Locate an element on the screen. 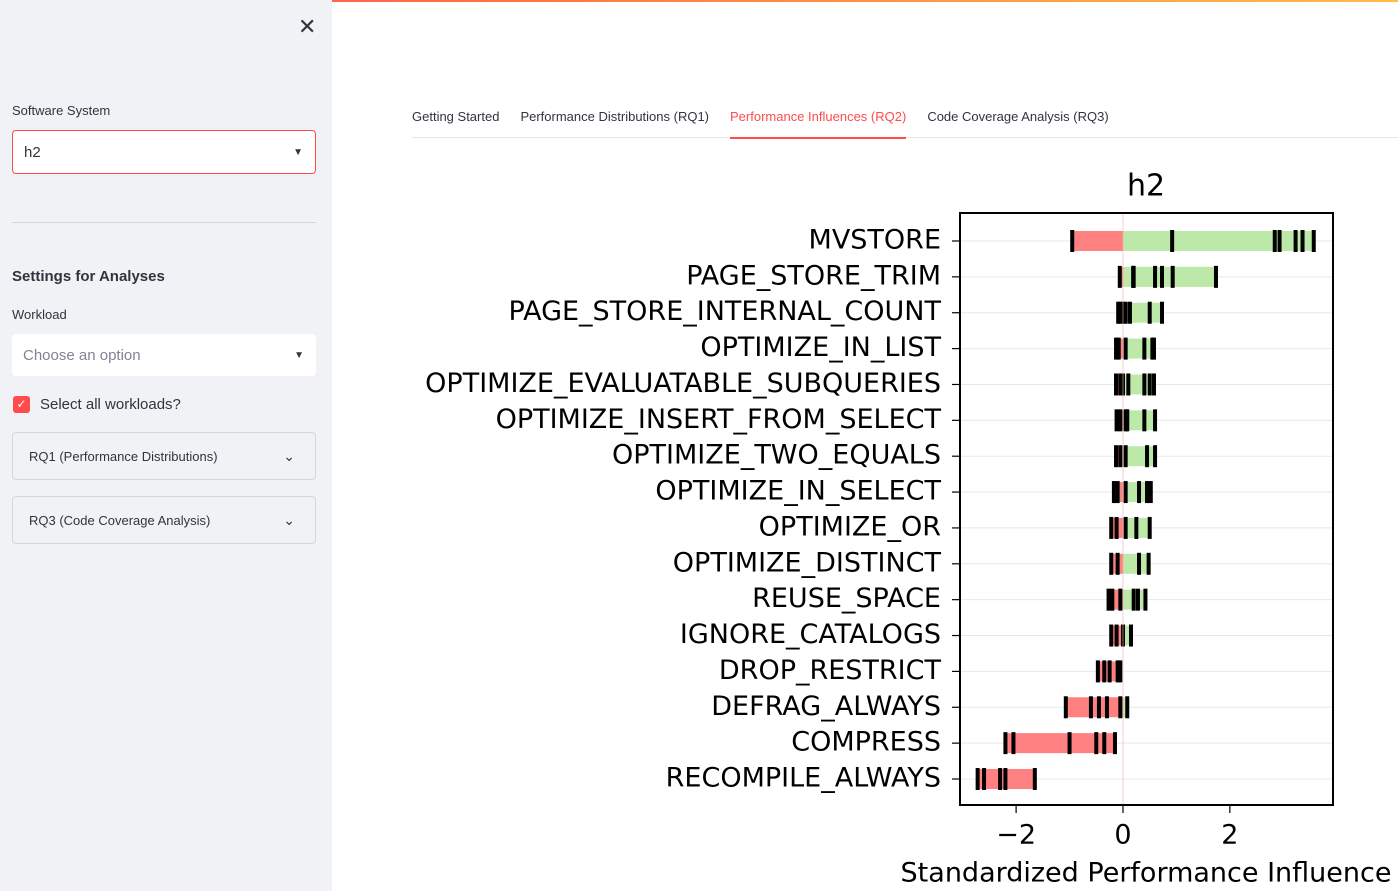 The image size is (1398, 891). expander: RQ3 (Code Coverage Analysis) ⌄ is located at coordinates (164, 520).